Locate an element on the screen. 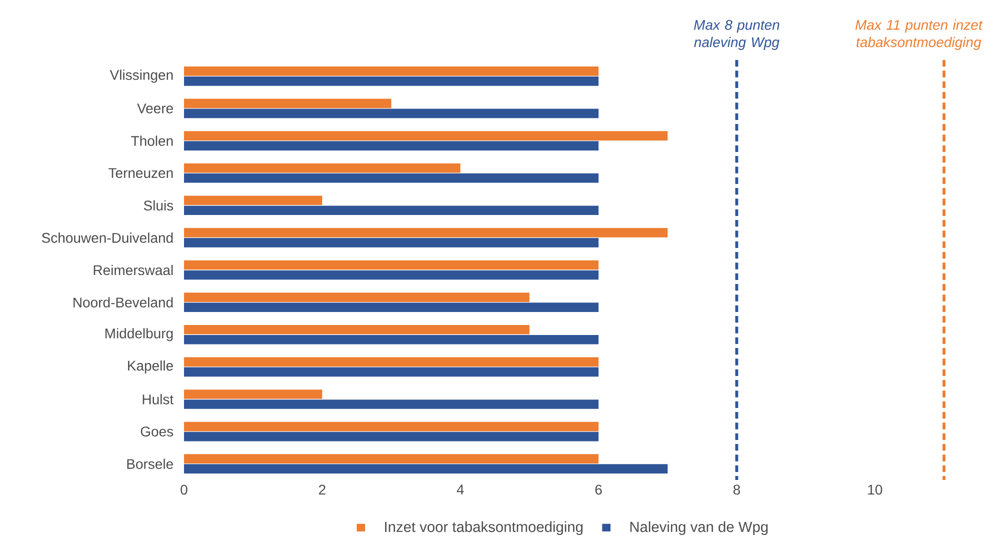 The width and height of the screenshot is (996, 557). y-tick-label: Tholen is located at coordinates (152, 140).